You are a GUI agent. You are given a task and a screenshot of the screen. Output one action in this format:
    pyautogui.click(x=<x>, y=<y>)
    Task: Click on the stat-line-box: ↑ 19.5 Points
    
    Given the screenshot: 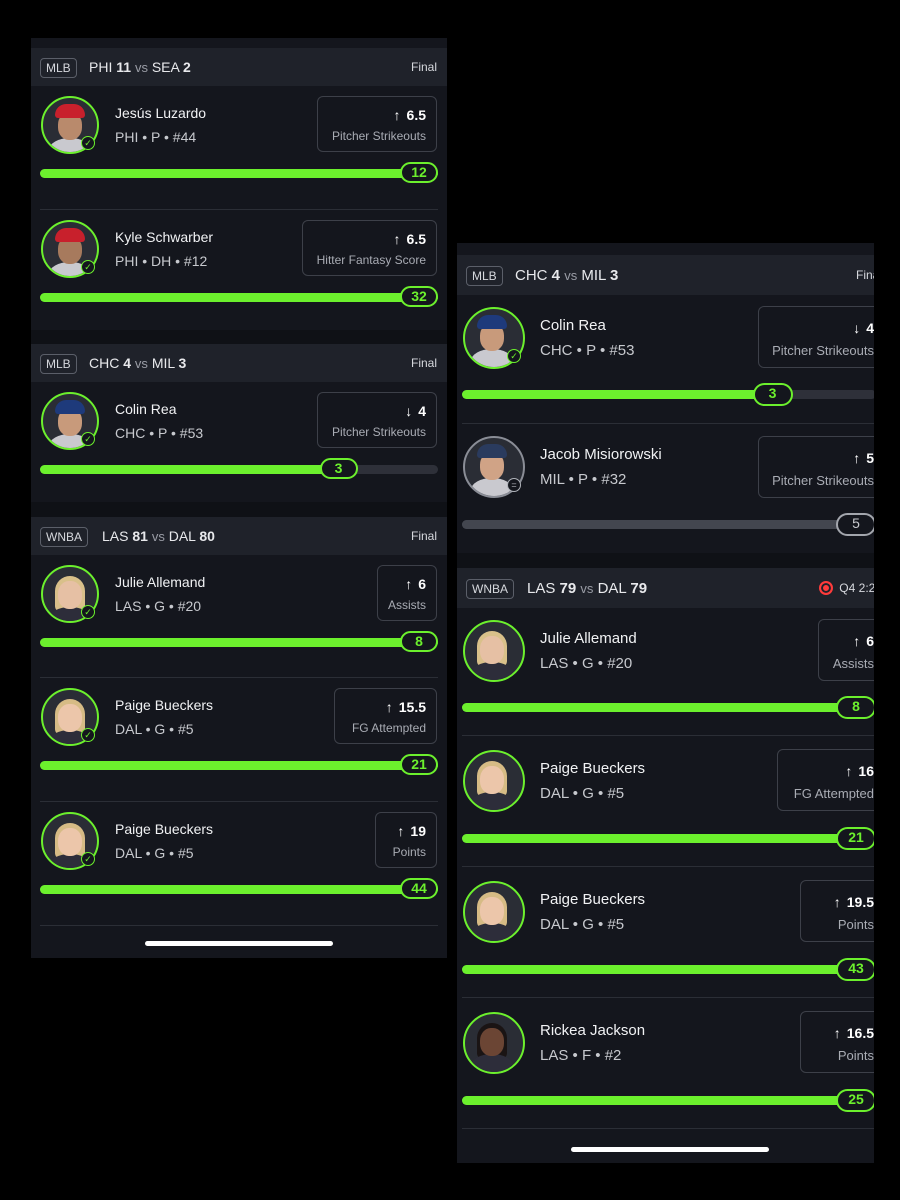 What is the action you would take?
    pyautogui.click(x=837, y=911)
    